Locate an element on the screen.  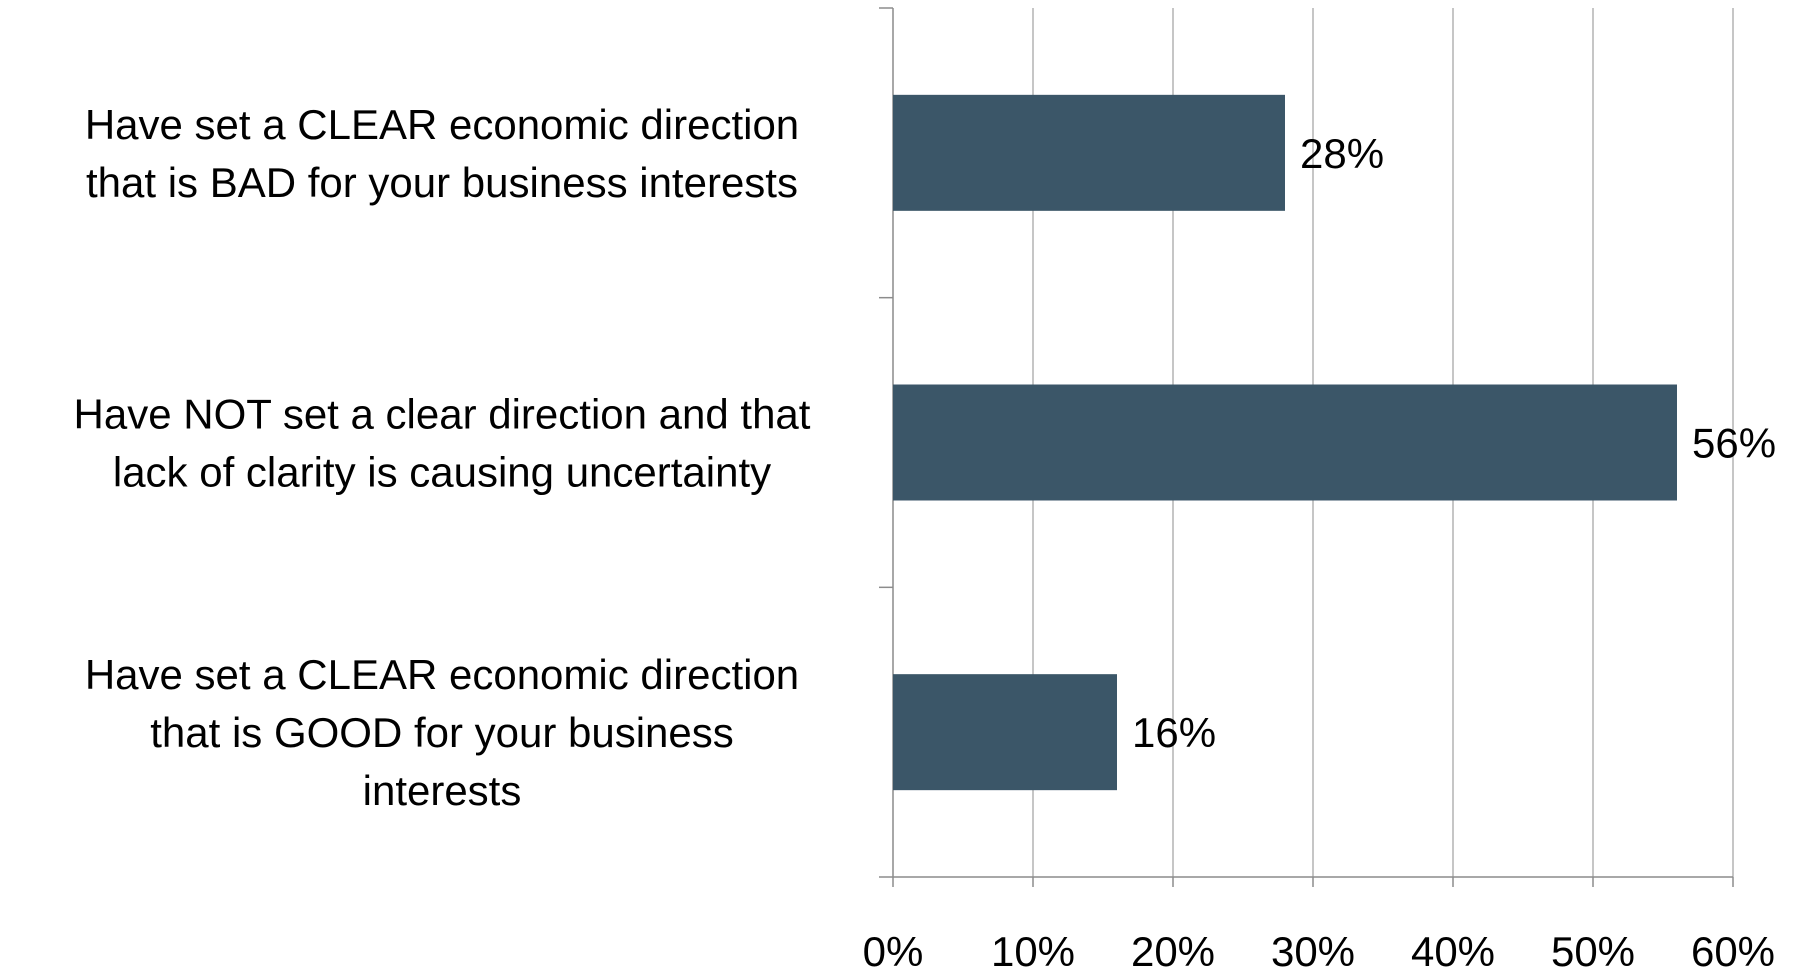
x-tick-label: 30% is located at coordinates (1313, 949).